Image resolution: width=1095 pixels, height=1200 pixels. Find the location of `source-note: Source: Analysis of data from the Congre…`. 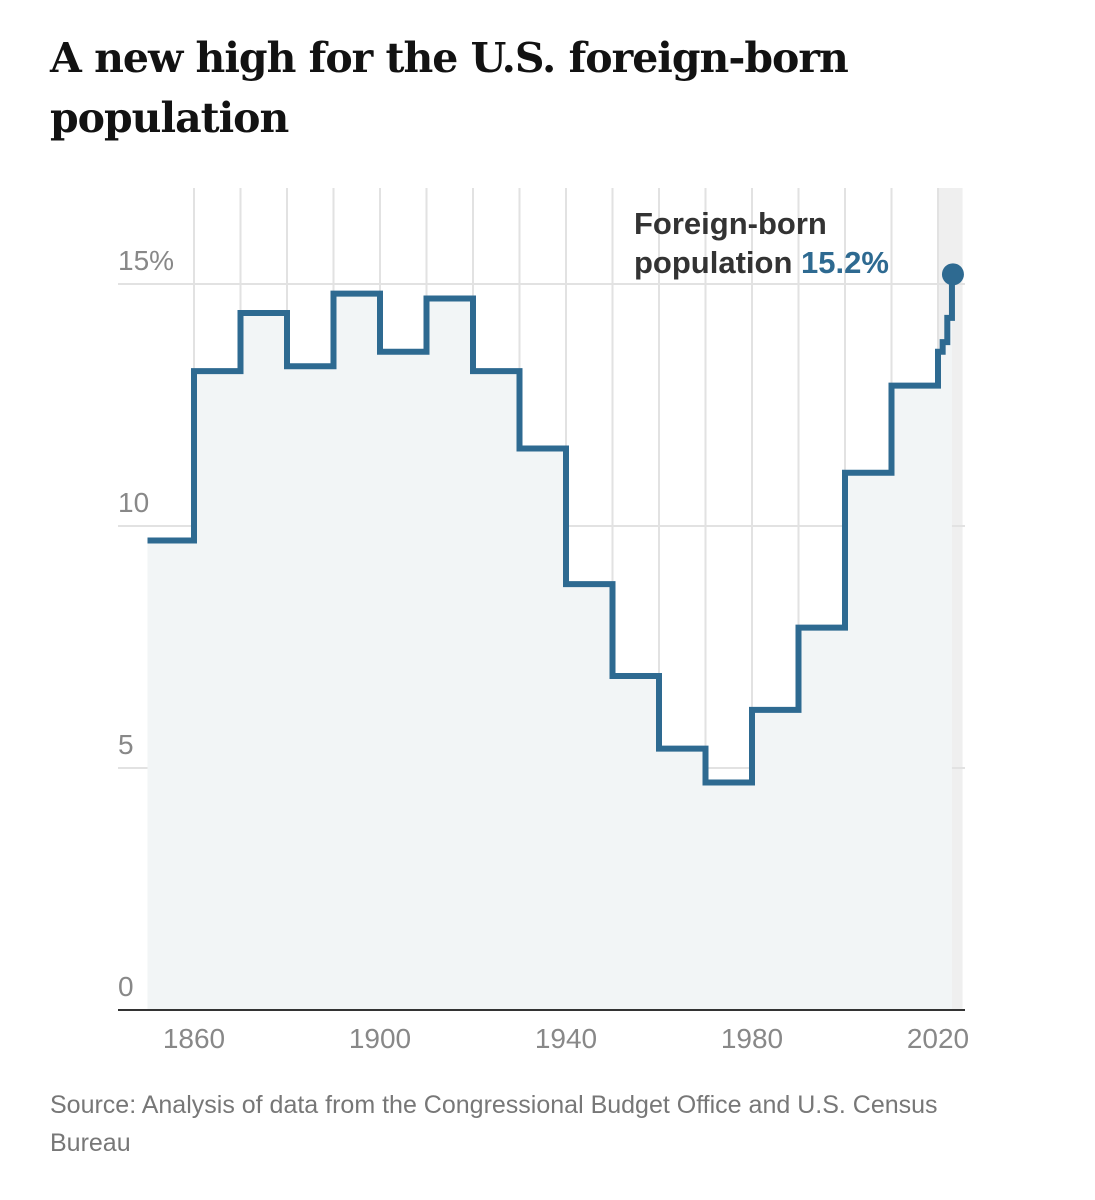

source-note: Source: Analysis of data from the Congre… is located at coordinates (494, 1124).